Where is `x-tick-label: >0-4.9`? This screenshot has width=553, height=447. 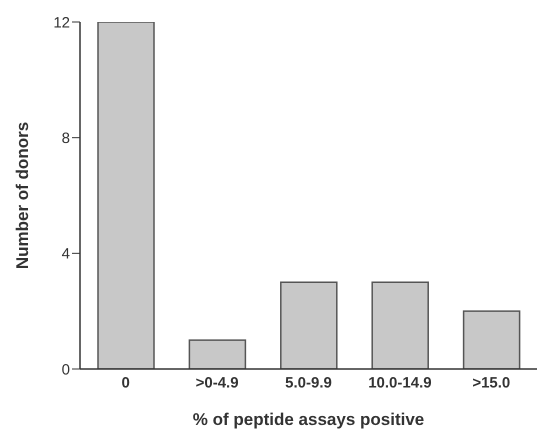 x-tick-label: >0-4.9 is located at coordinates (217, 383).